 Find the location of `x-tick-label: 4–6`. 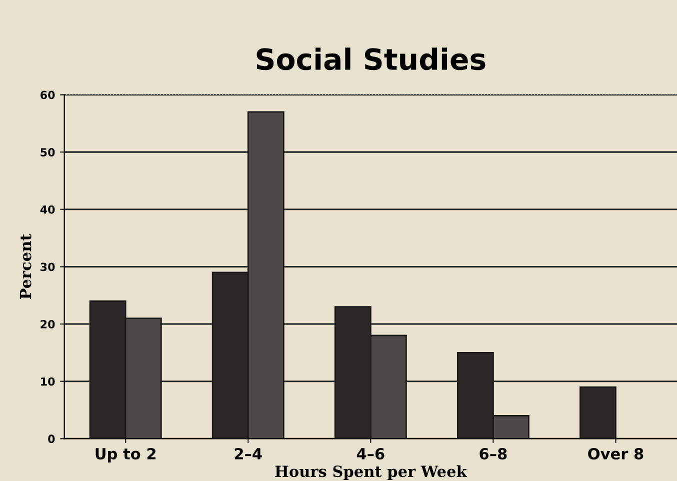

x-tick-label: 4–6 is located at coordinates (370, 454).